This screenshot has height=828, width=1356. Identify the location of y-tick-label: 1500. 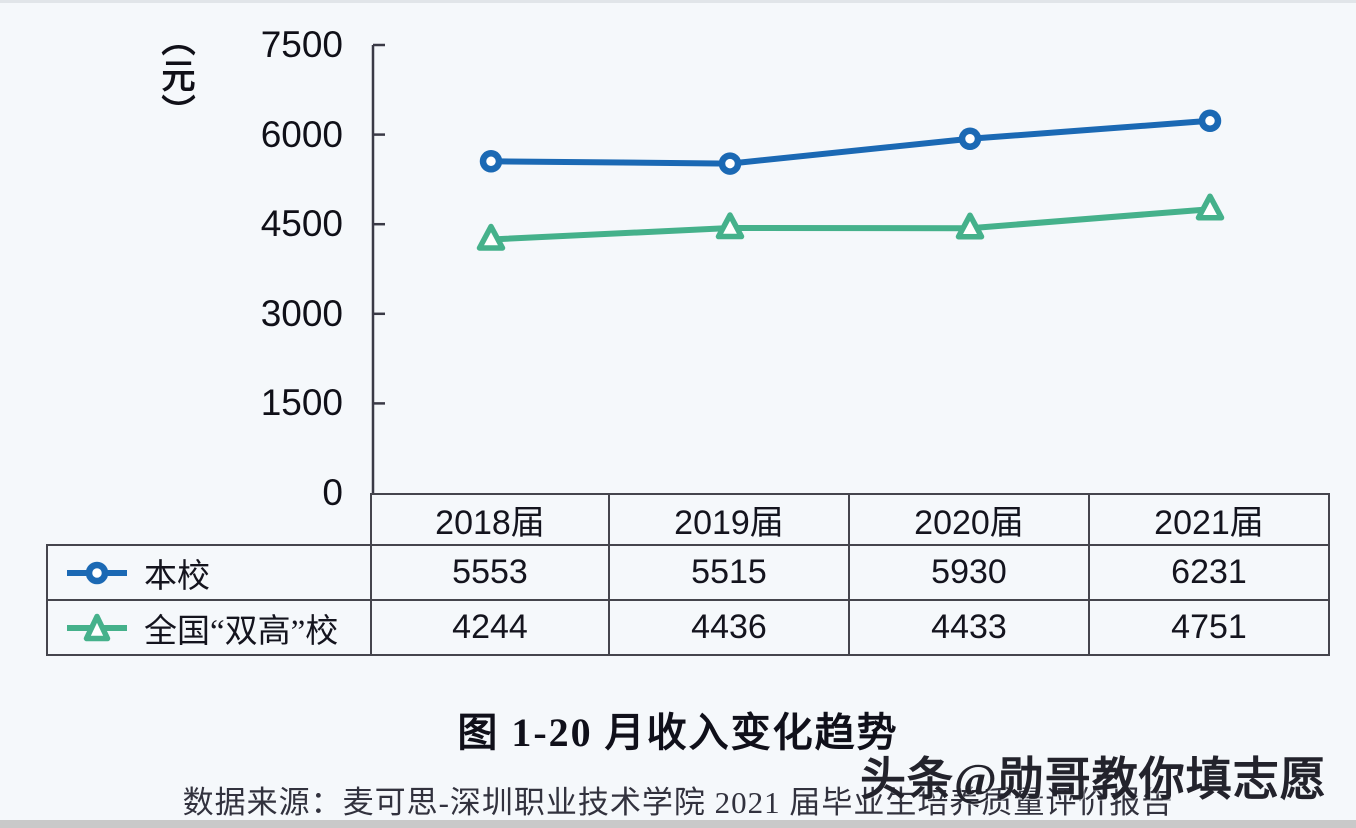
(301, 403).